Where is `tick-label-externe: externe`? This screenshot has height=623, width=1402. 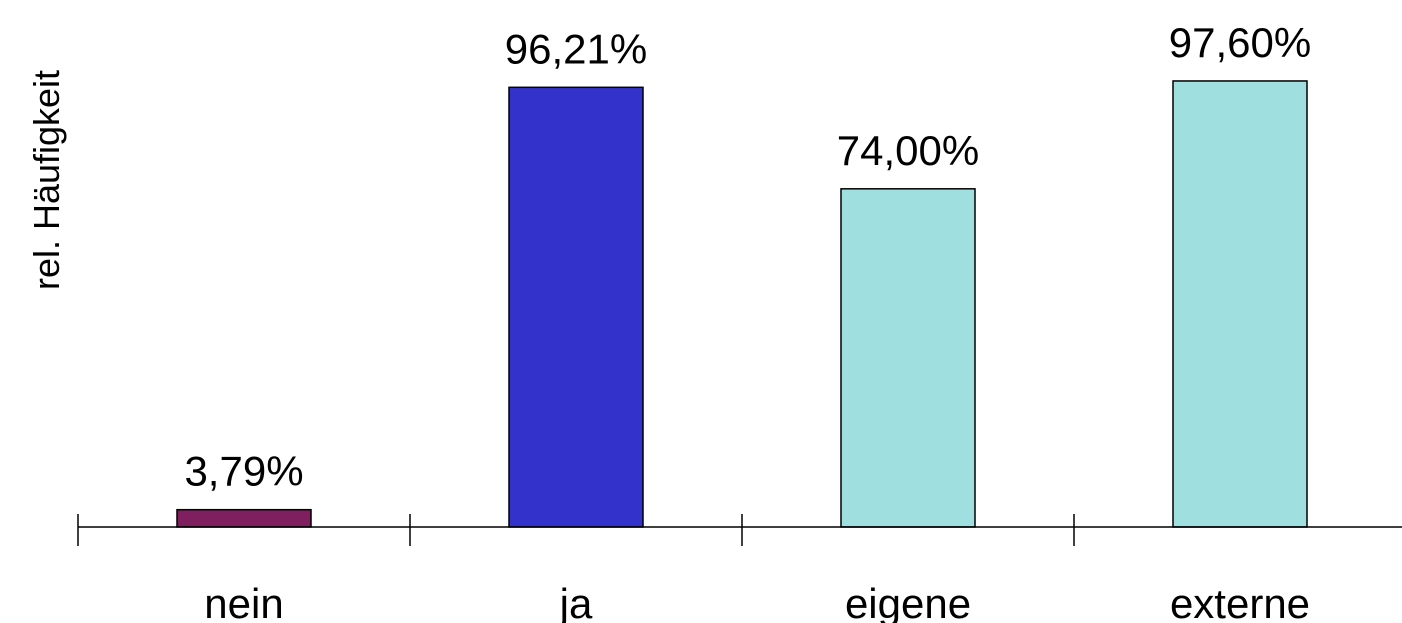 tick-label-externe: externe is located at coordinates (1240, 601).